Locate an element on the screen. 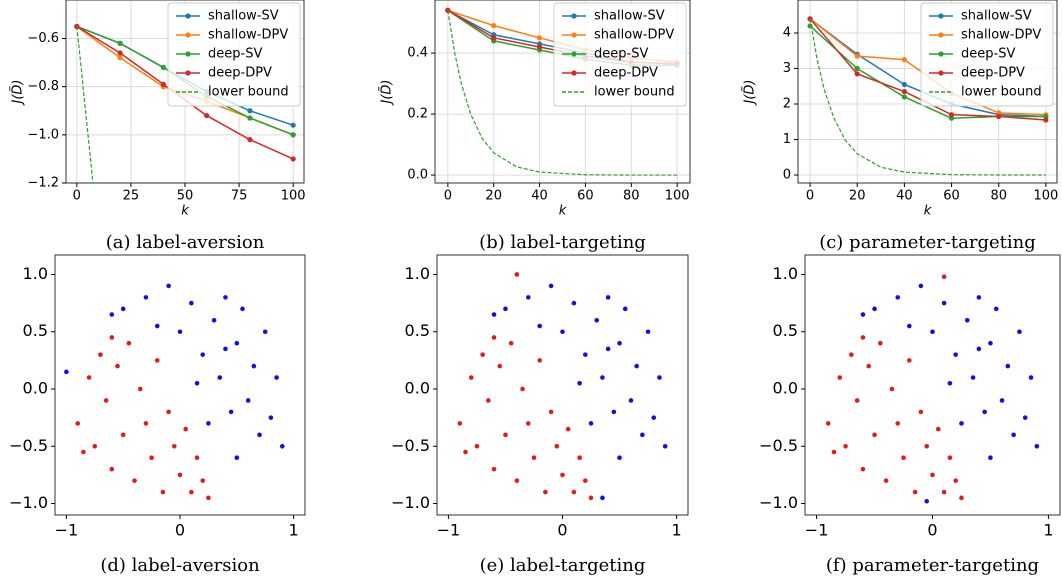 The width and height of the screenshot is (1062, 583). axes-frame is located at coordinates (562, 385).